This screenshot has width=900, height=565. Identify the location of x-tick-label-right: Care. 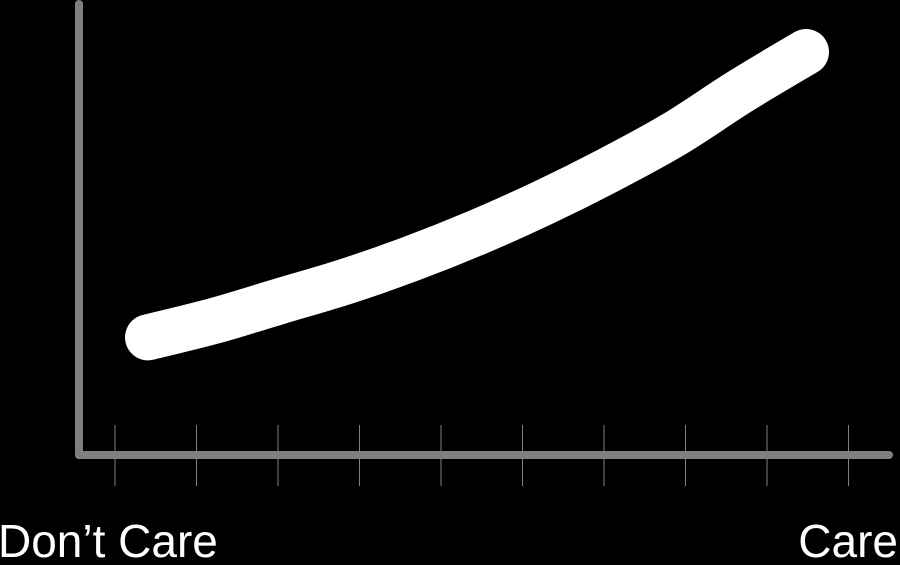
(848, 537).